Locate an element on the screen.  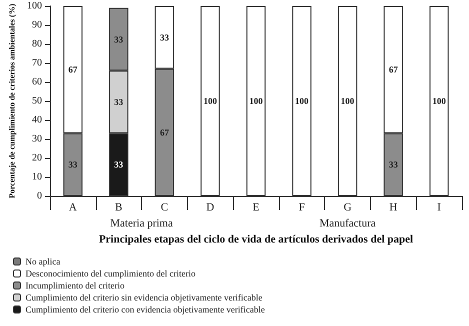
y-tick-label: 90 is located at coordinates (37, 25).